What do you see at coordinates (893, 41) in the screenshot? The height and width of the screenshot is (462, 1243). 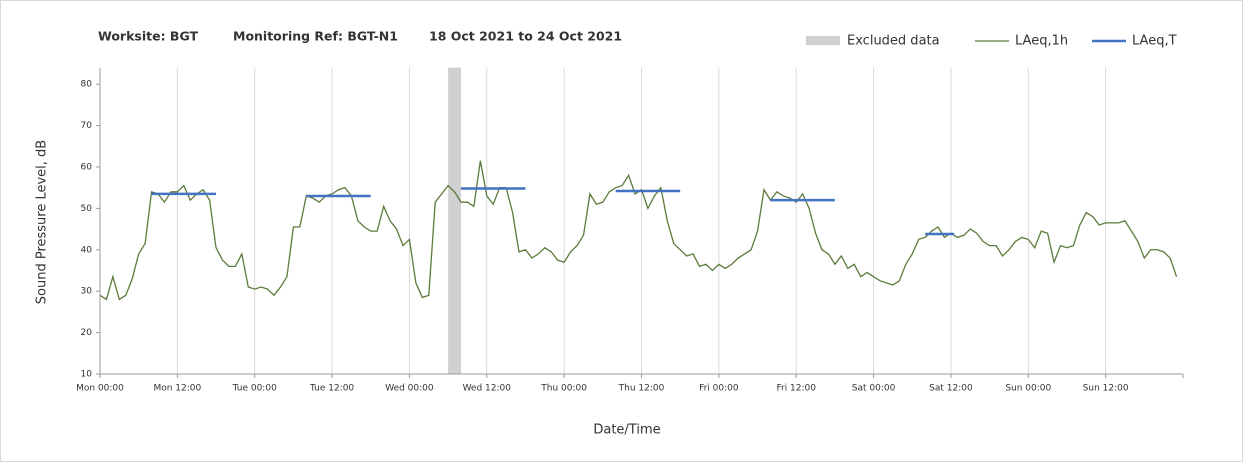 I see `legend-label: Excluded data` at bounding box center [893, 41].